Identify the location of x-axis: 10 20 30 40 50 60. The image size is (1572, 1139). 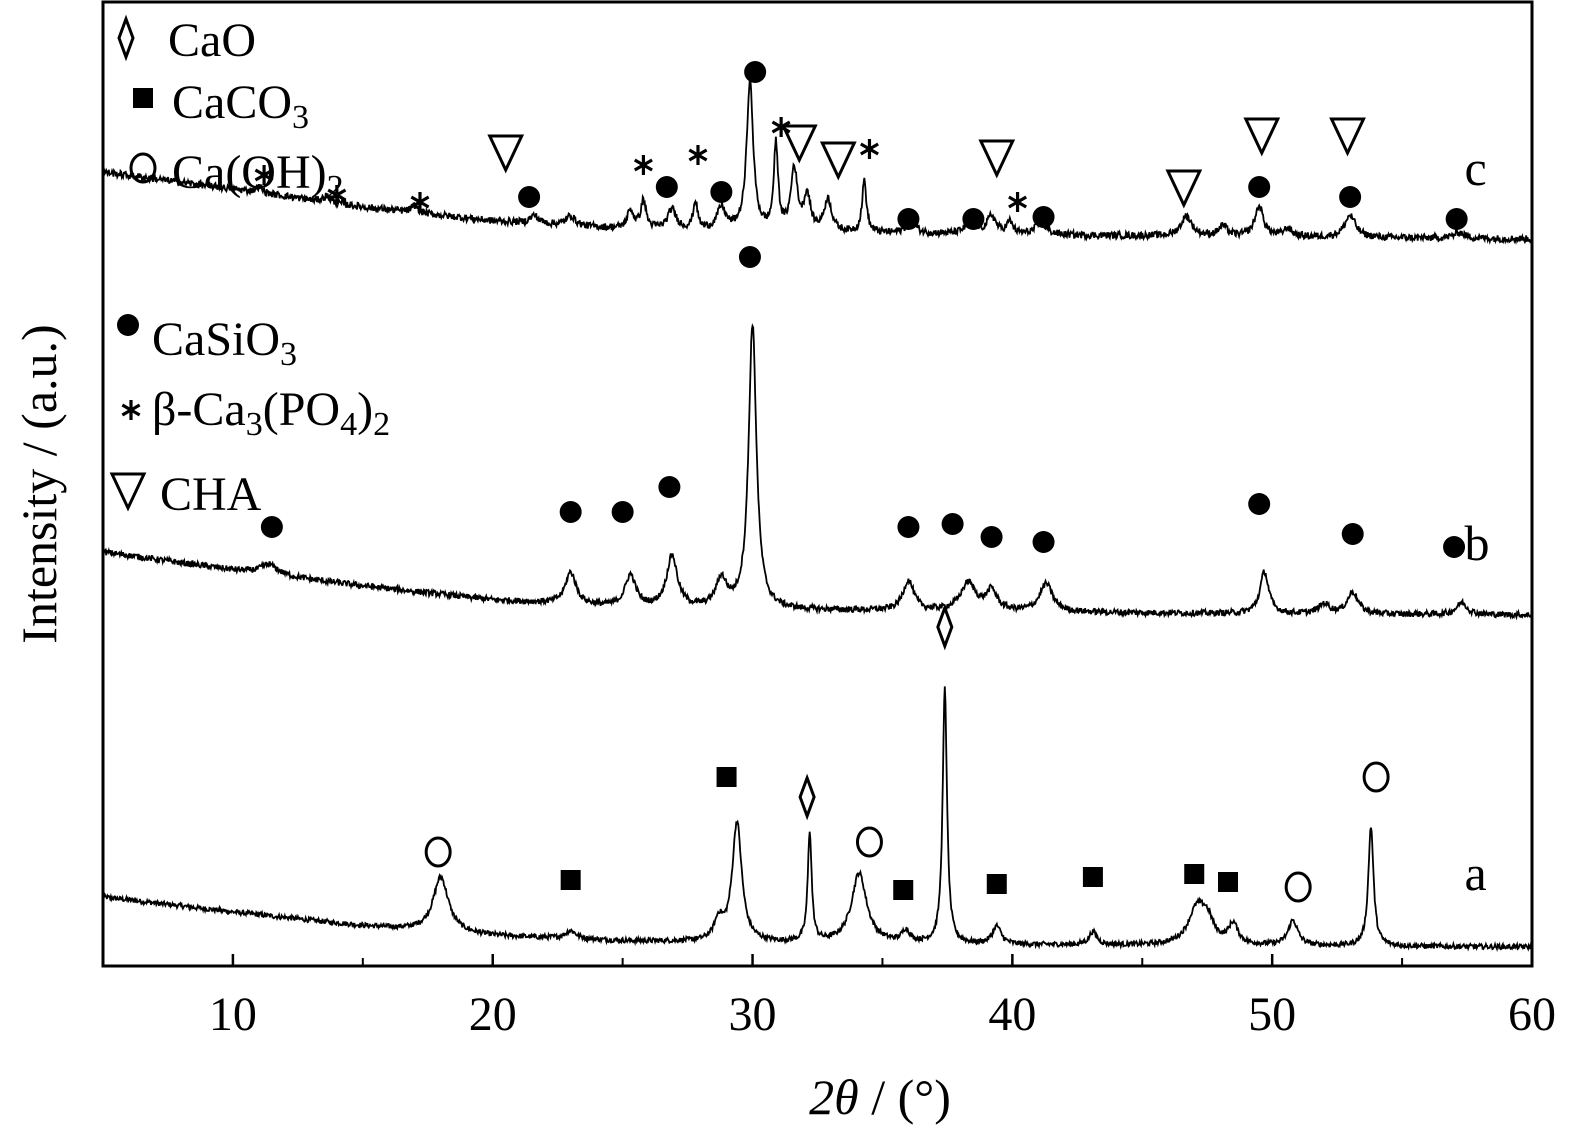
(882, 997).